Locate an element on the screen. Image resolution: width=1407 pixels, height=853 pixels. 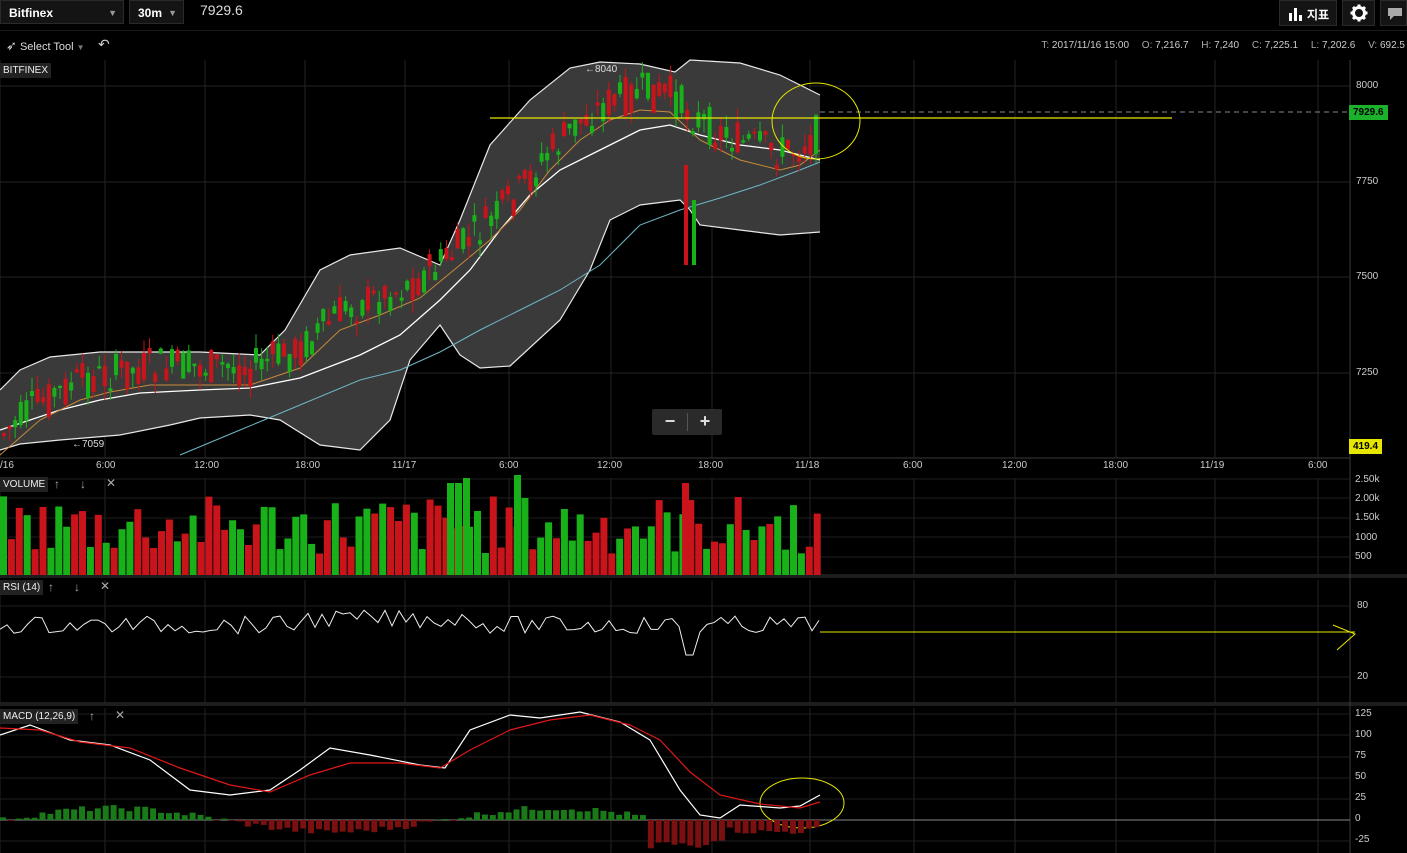
ohlc-high: 7,240 is located at coordinates (1227, 45).